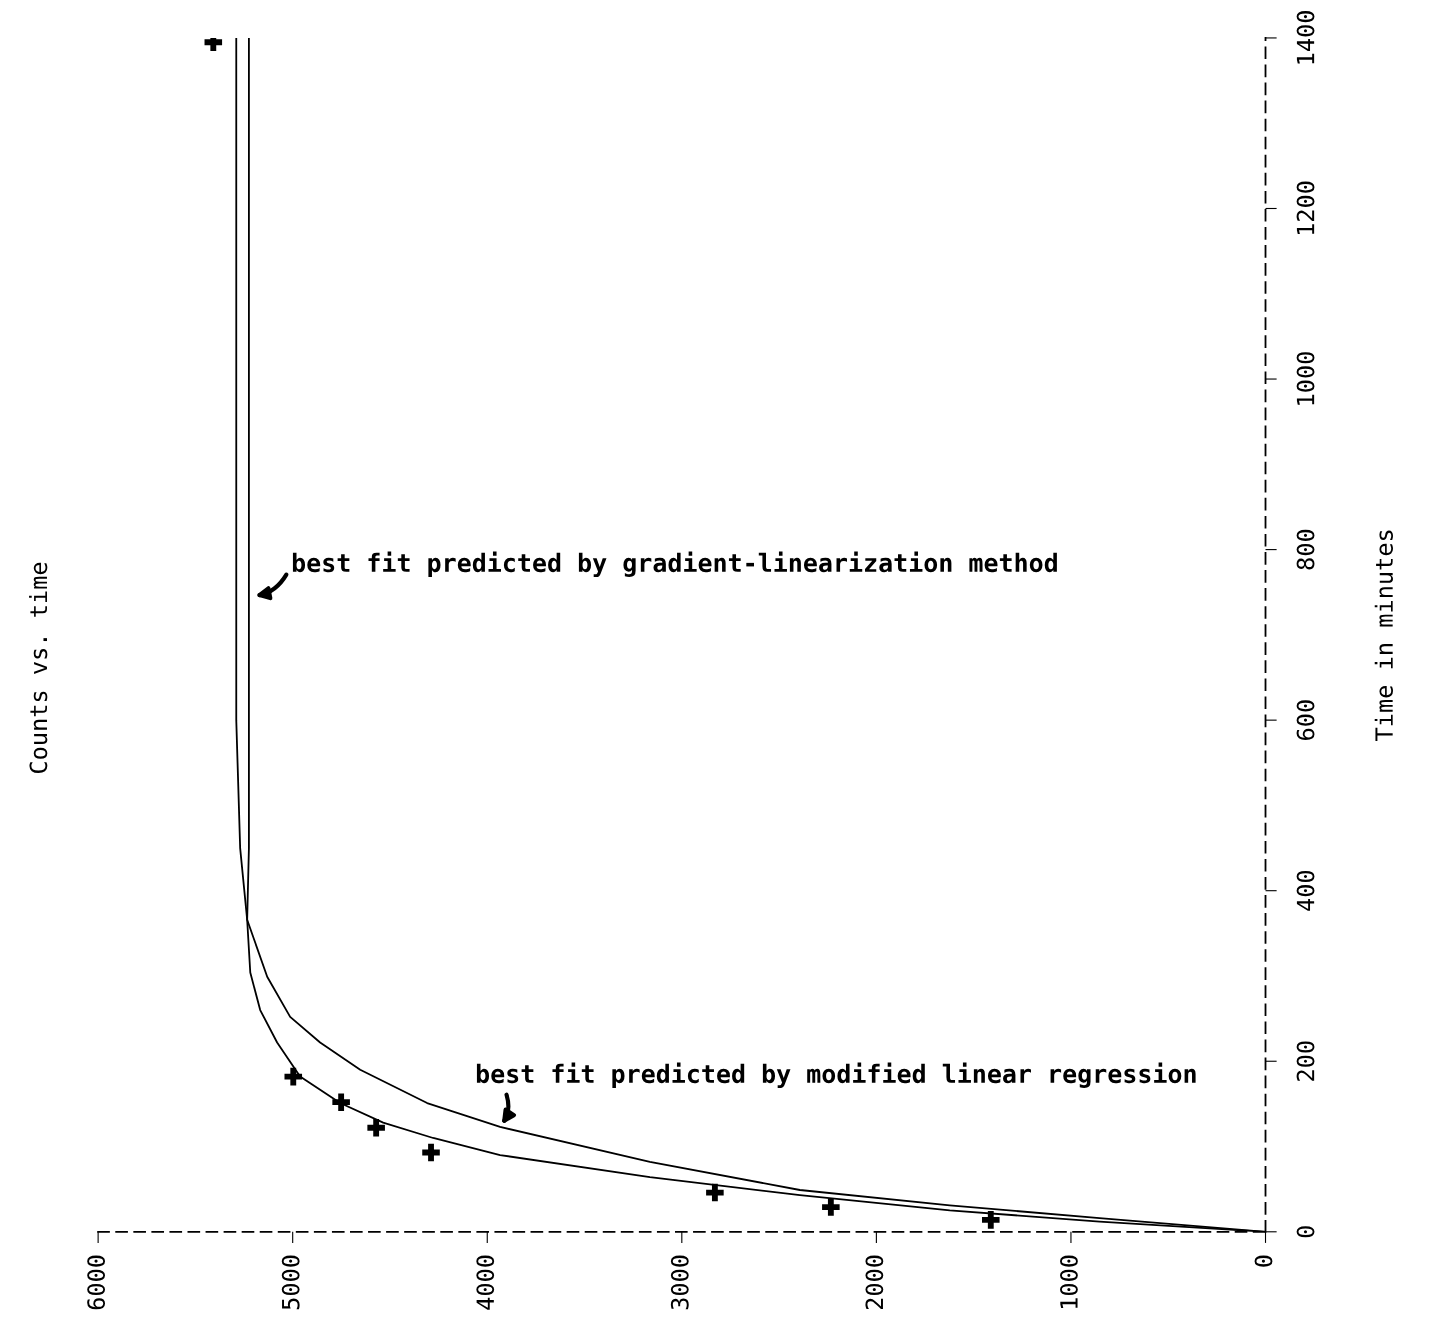  What do you see at coordinates (1383, 635) in the screenshot?
I see `y-axis-title: Time in minutes` at bounding box center [1383, 635].